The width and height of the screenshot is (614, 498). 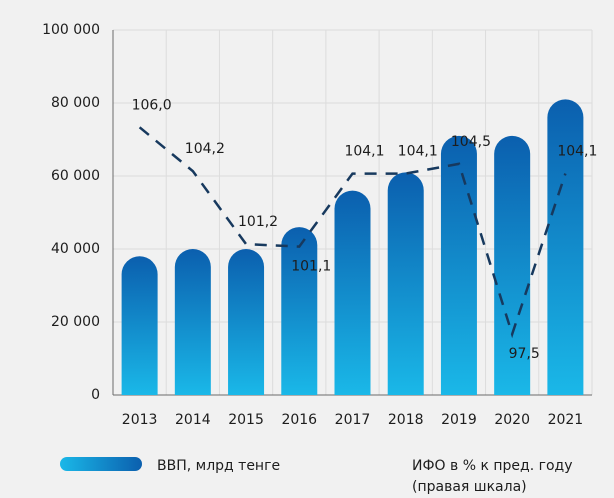 What do you see at coordinates (353, 420) in the screenshot?
I see `x-tick-label: 2017` at bounding box center [353, 420].